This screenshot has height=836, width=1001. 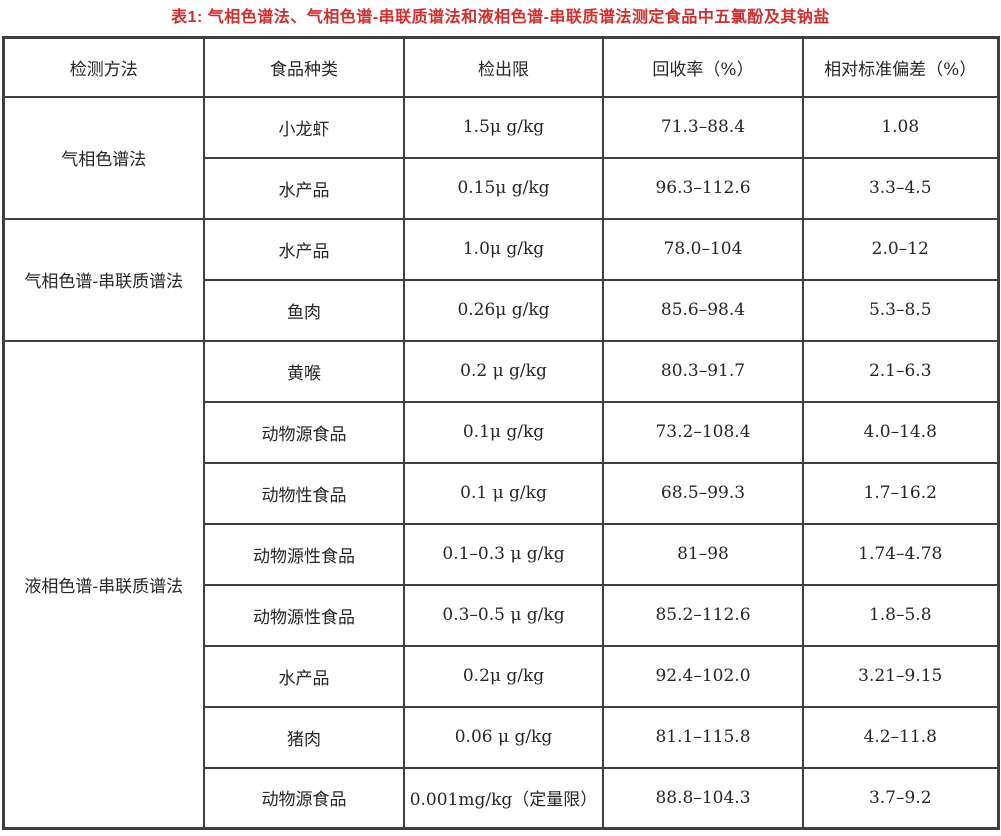 I want to click on rsd-cell: 2.1–6.3, so click(x=900, y=371).